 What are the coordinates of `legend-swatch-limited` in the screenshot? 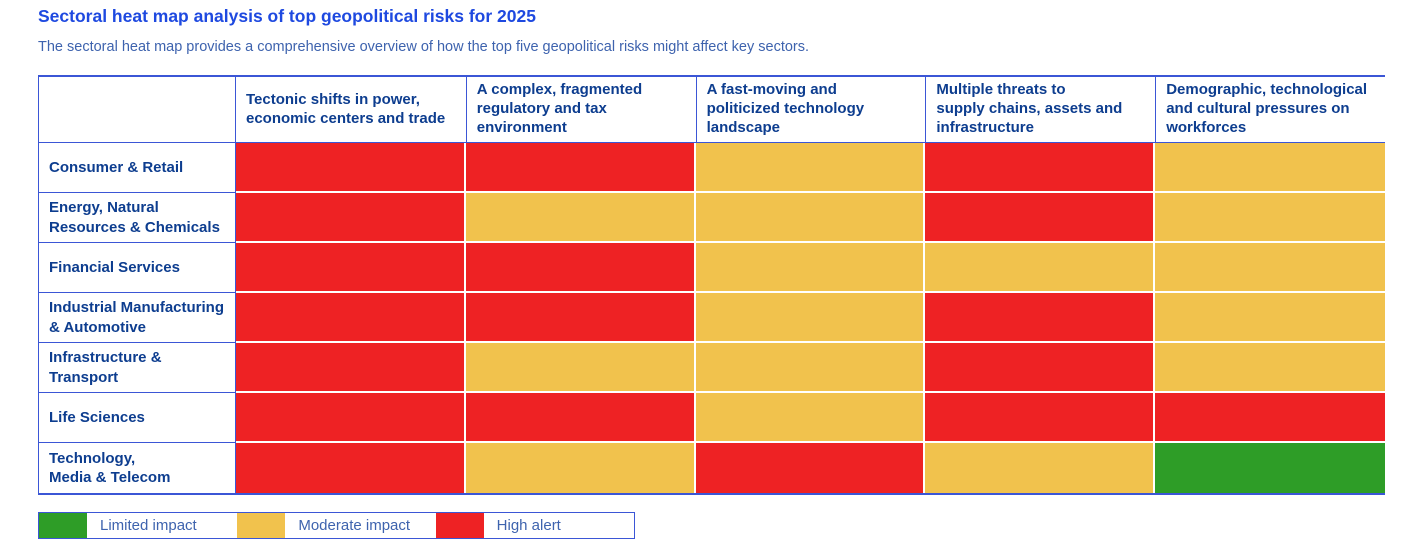 It's located at (63, 525).